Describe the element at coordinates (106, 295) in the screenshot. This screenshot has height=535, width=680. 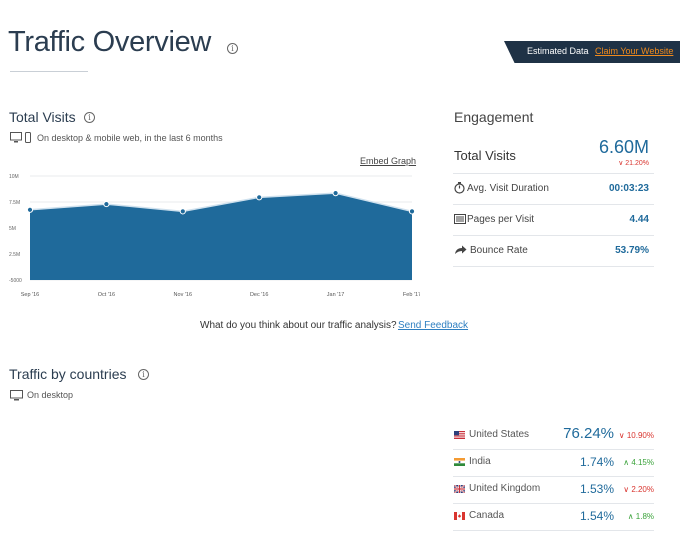
I see `x-tick-label: Oct '16` at that location.